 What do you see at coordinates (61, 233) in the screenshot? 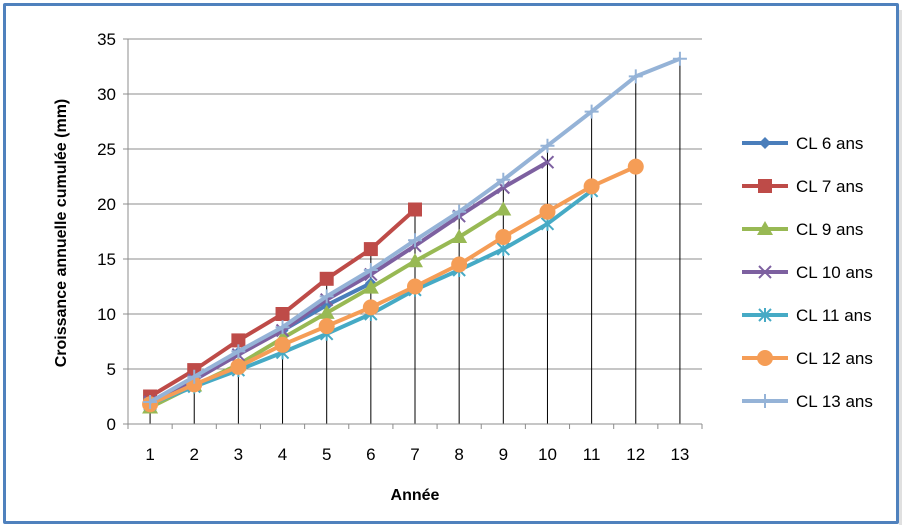
I see `y-axis-title: Croissance annuelle cumulée (mm)` at bounding box center [61, 233].